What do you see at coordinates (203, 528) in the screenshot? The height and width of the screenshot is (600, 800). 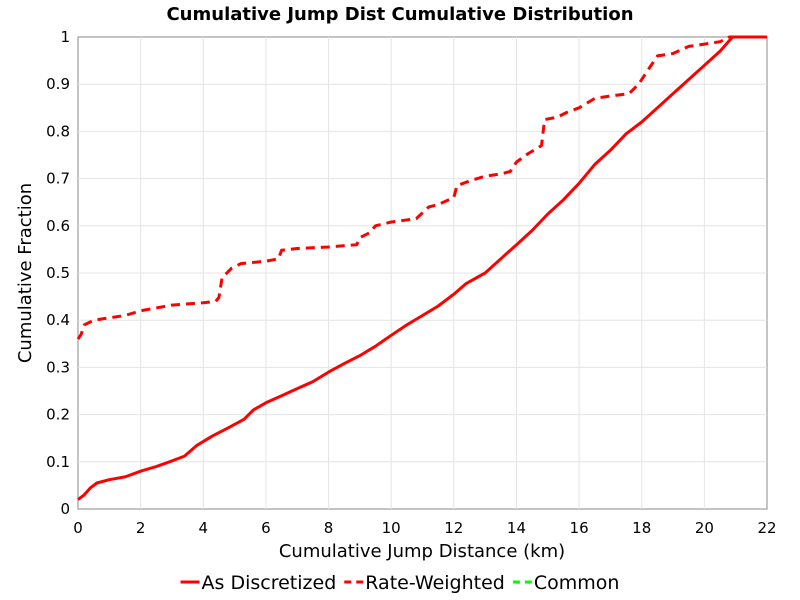 I see `x-tick-label: 4` at bounding box center [203, 528].